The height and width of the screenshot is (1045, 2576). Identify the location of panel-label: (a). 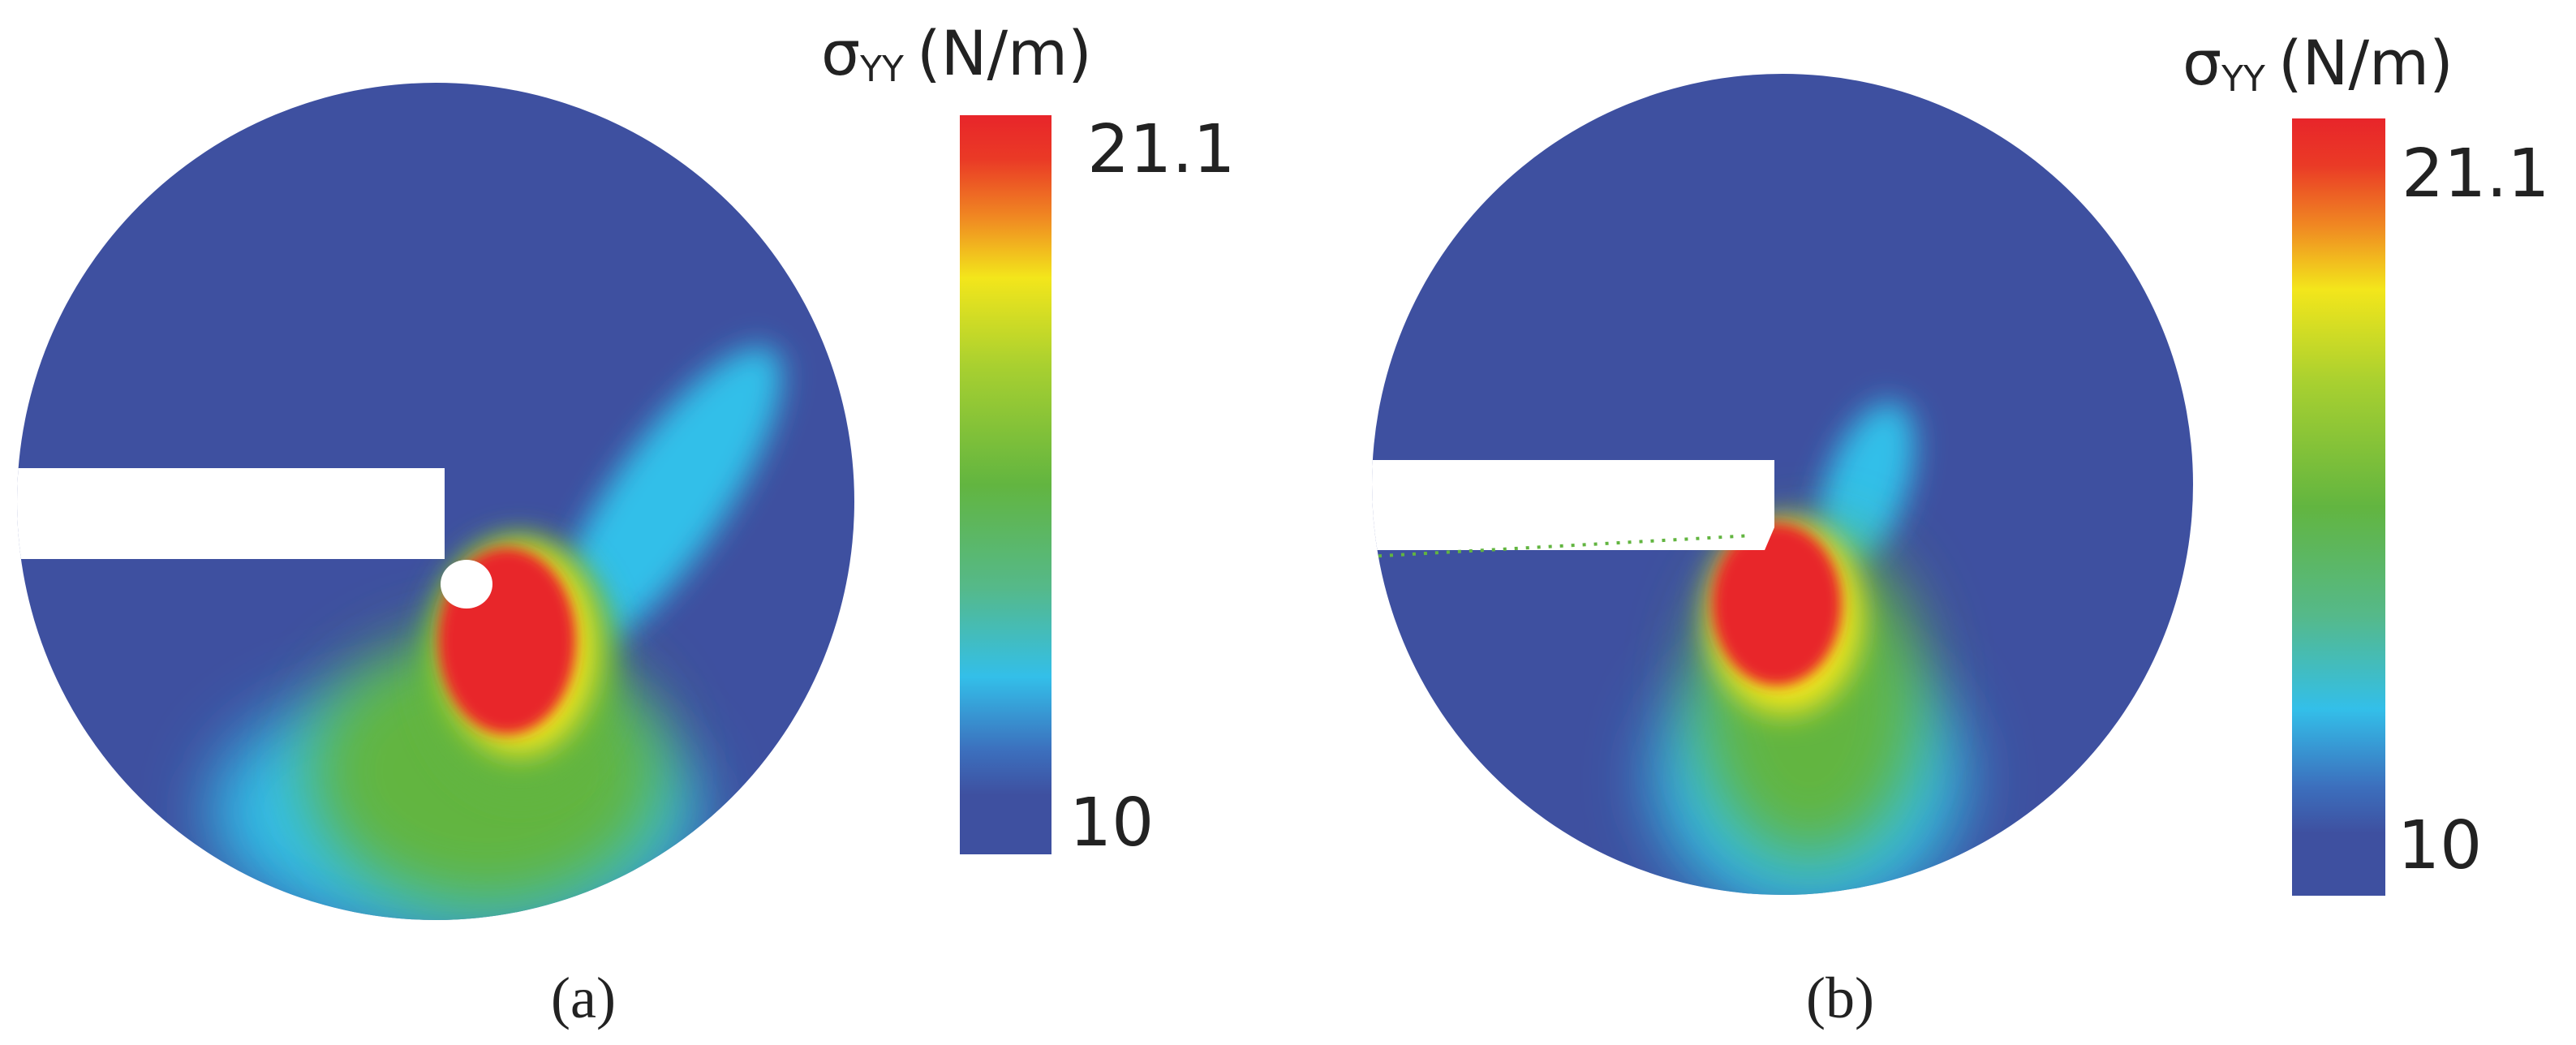
(583, 997).